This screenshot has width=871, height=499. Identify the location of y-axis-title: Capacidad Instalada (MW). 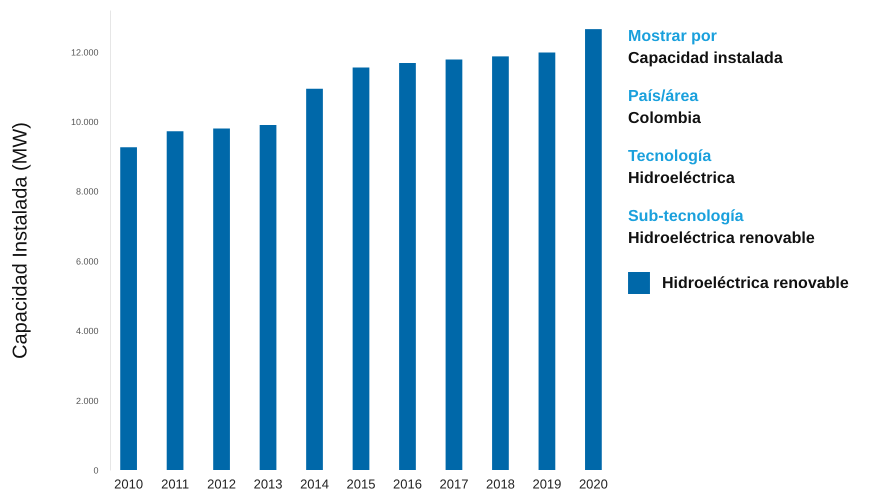
(21, 240).